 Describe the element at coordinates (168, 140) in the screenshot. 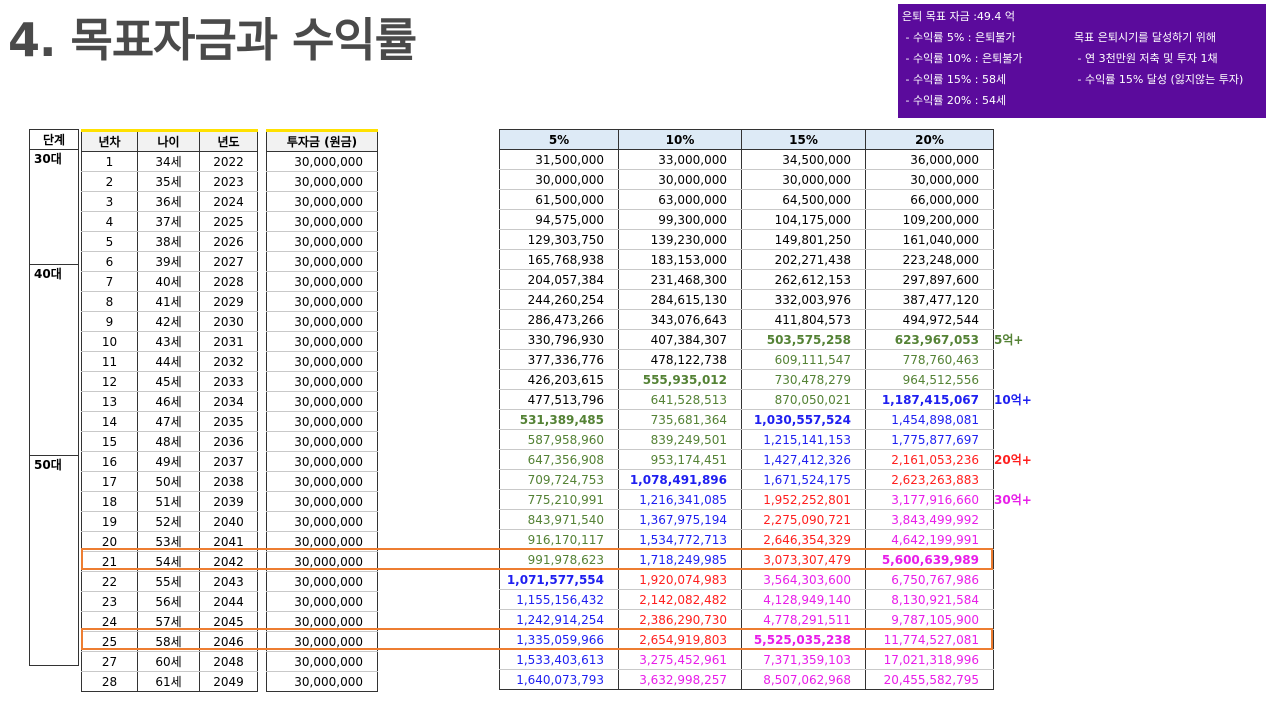

I see `header-age: 나이` at that location.